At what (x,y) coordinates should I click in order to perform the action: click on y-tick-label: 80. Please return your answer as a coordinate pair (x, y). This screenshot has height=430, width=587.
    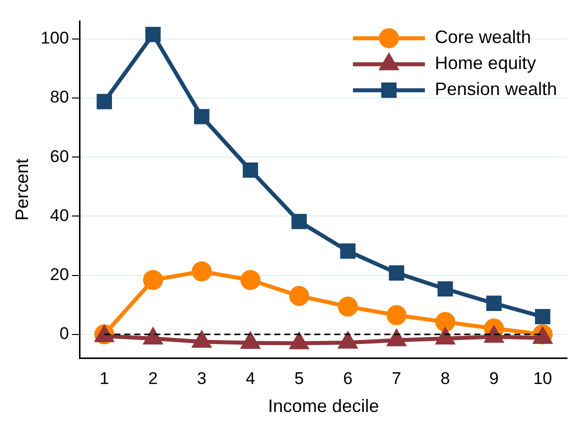
    Looking at the image, I should click on (59, 97).